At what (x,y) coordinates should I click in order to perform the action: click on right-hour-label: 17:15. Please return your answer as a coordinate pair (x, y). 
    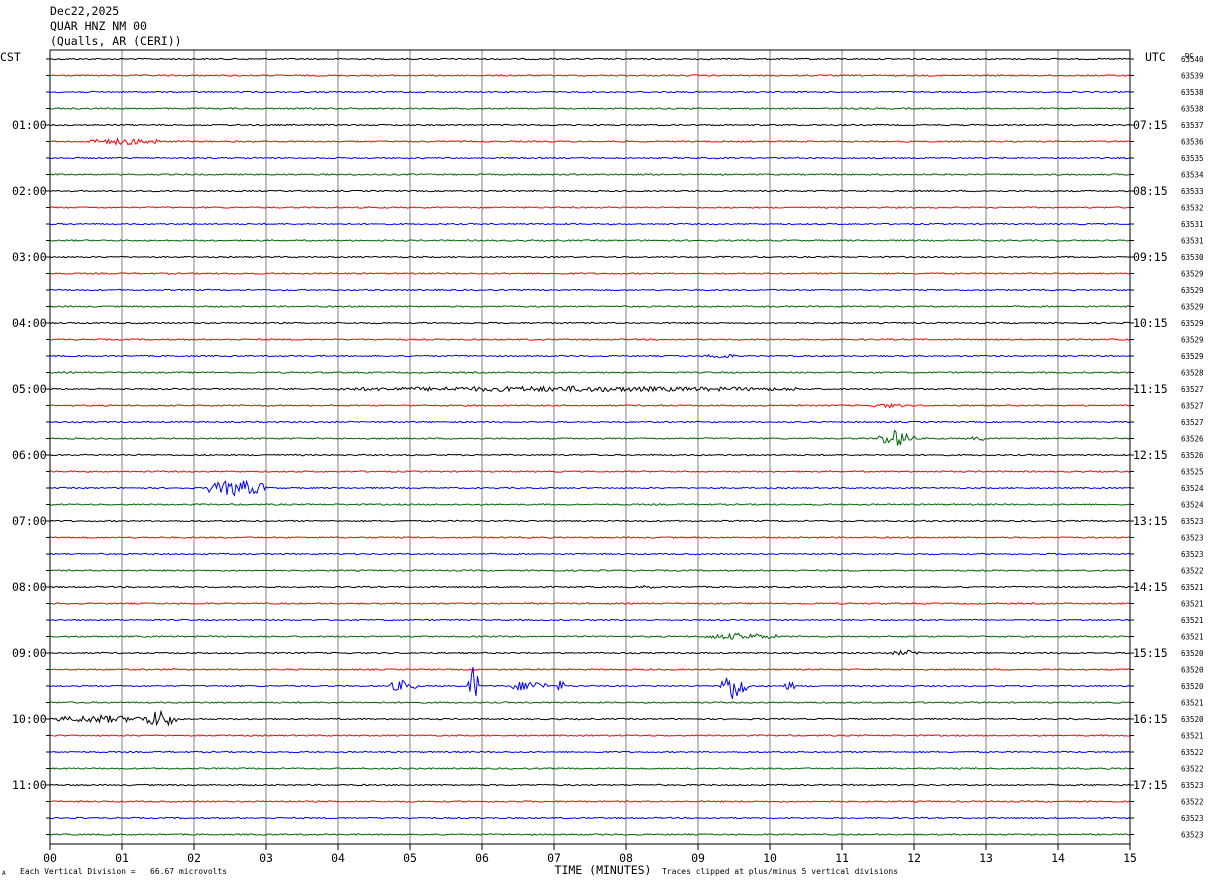
    Looking at the image, I should click on (1150, 785).